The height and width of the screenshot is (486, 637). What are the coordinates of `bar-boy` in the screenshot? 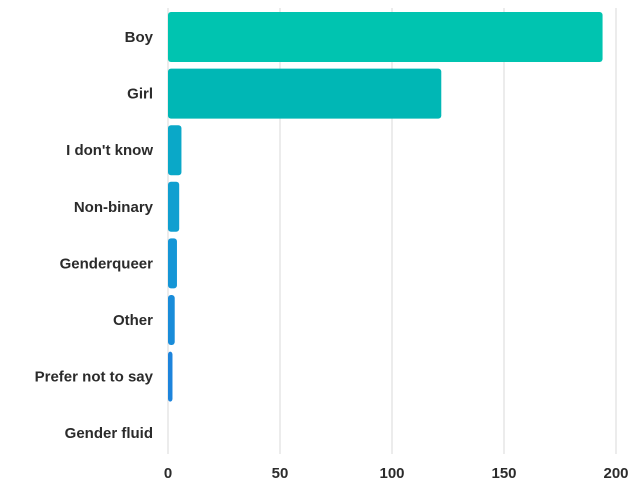 It's located at (385, 37).